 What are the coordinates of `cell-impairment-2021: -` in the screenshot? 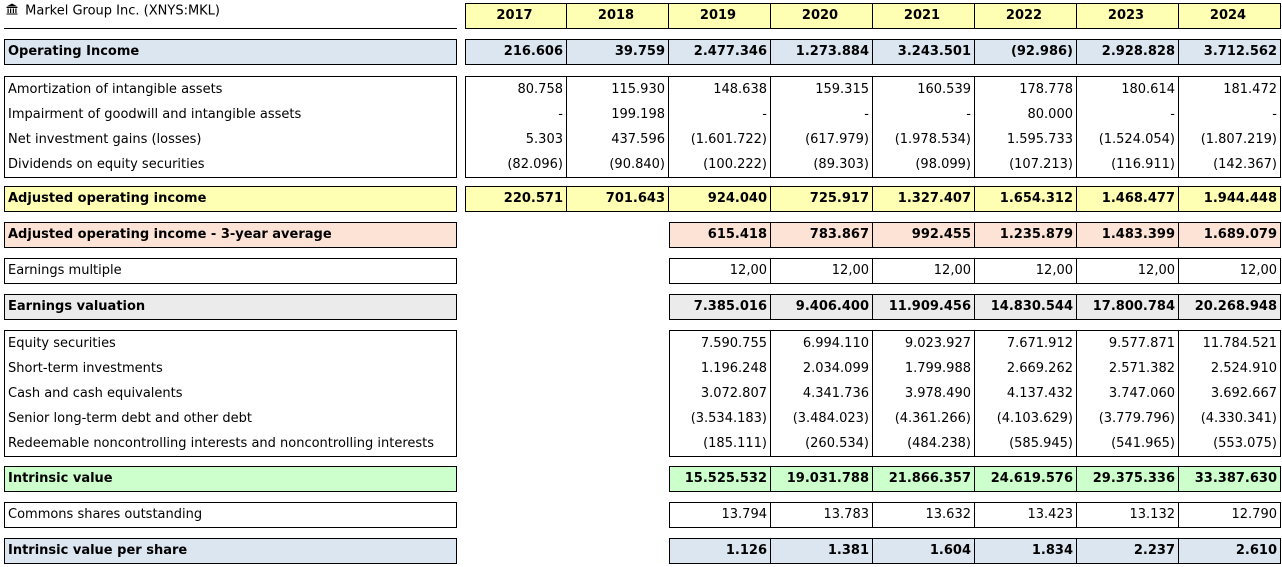 It's located at (968, 114).